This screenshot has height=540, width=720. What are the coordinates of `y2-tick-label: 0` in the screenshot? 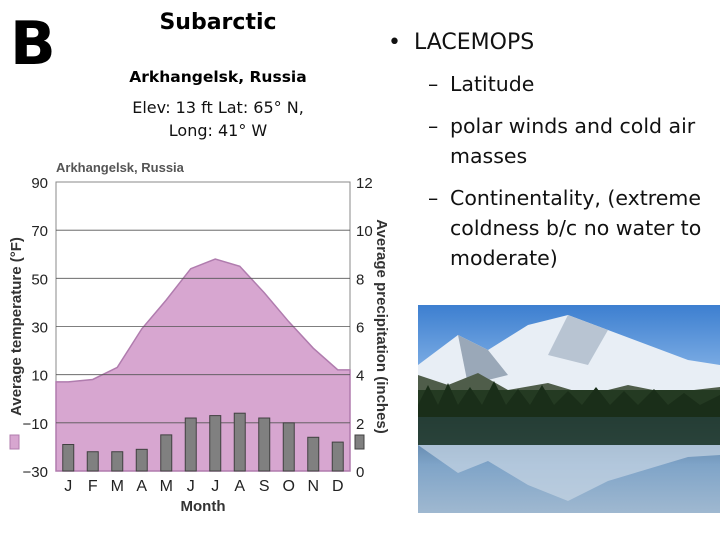 It's located at (360, 472).